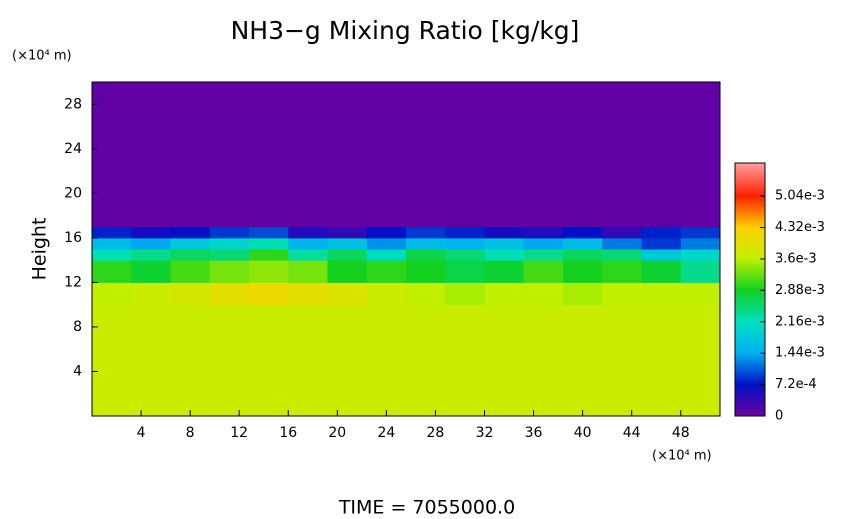 This screenshot has width=854, height=519. What do you see at coordinates (800, 196) in the screenshot?
I see `colorbar-tick-label: 5.04e-3` at bounding box center [800, 196].